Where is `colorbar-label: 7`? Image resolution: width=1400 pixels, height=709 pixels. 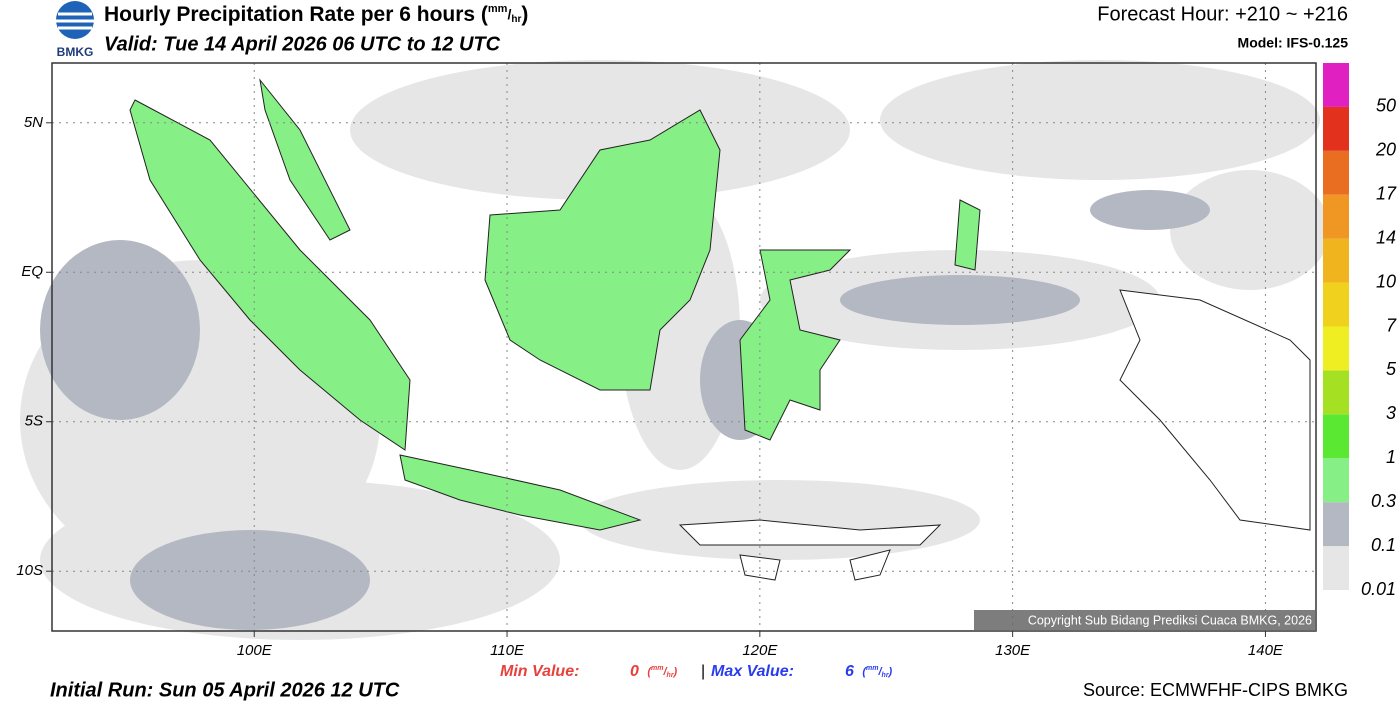
colorbar-label: 7 is located at coordinates (1391, 325).